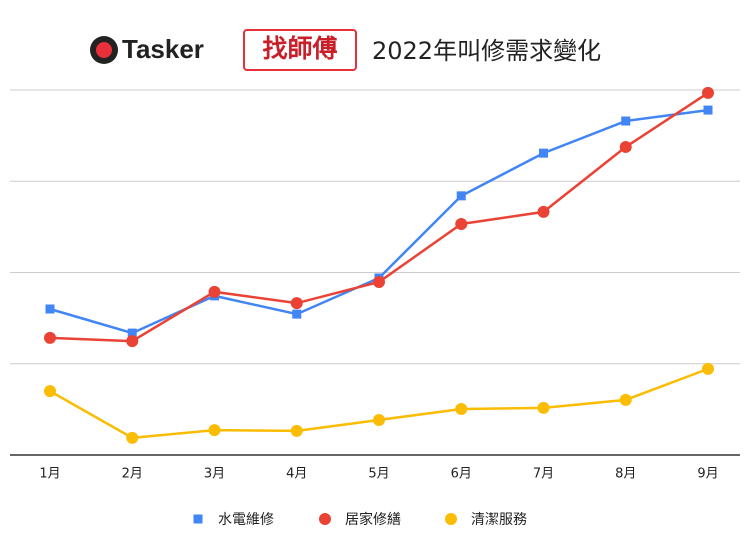  Describe the element at coordinates (214, 474) in the screenshot. I see `x-tick-label: 3月` at that location.